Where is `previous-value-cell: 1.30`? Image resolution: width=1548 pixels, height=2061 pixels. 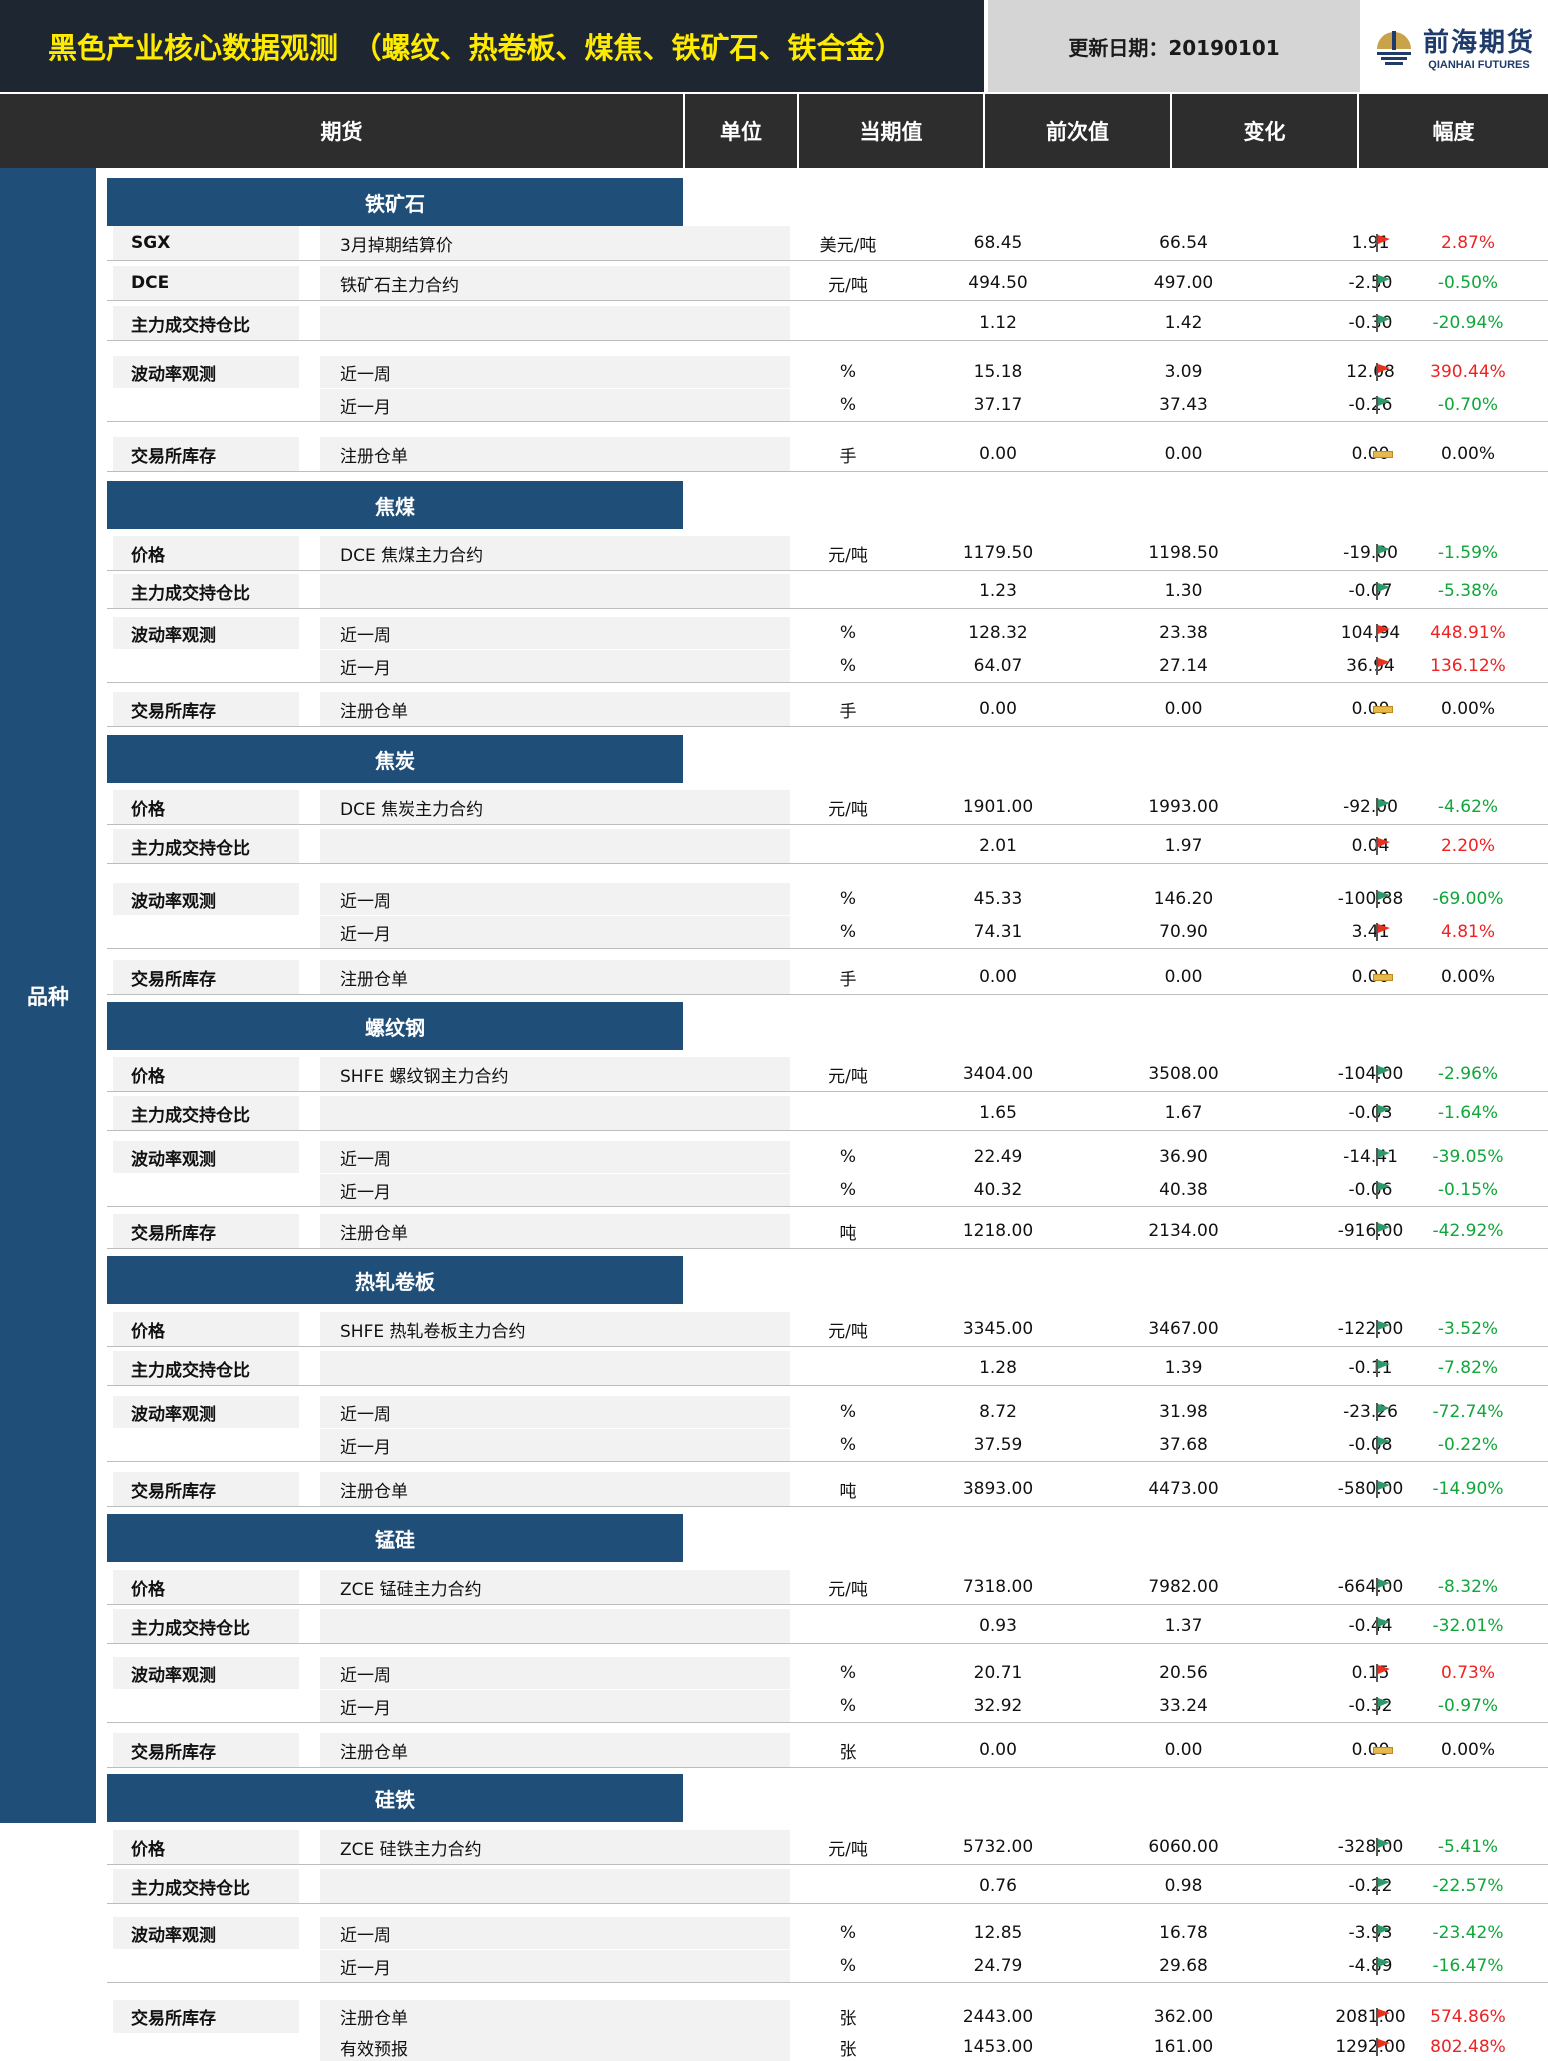 previous-value-cell: 1.30 is located at coordinates (1183, 591).